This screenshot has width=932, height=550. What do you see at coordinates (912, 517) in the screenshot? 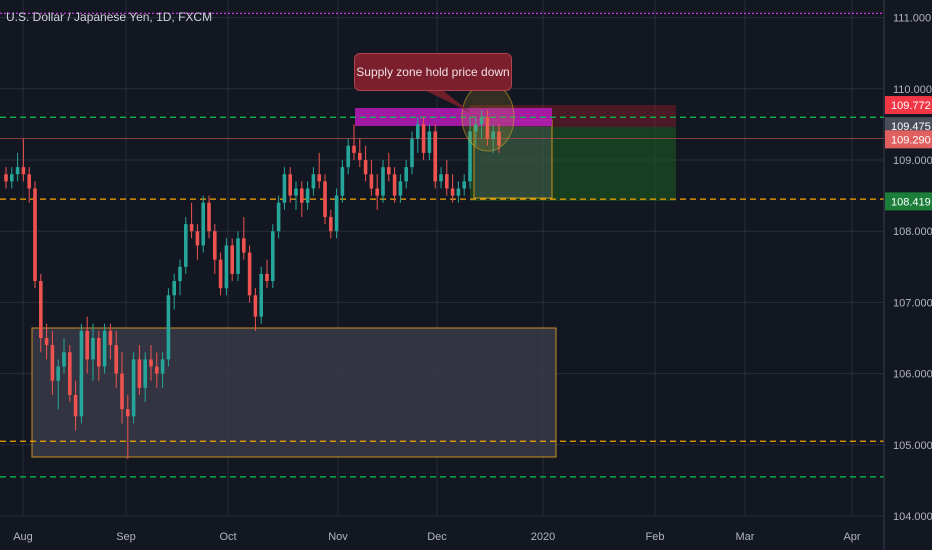
I see `y-tick-label: 104.000` at bounding box center [912, 517].